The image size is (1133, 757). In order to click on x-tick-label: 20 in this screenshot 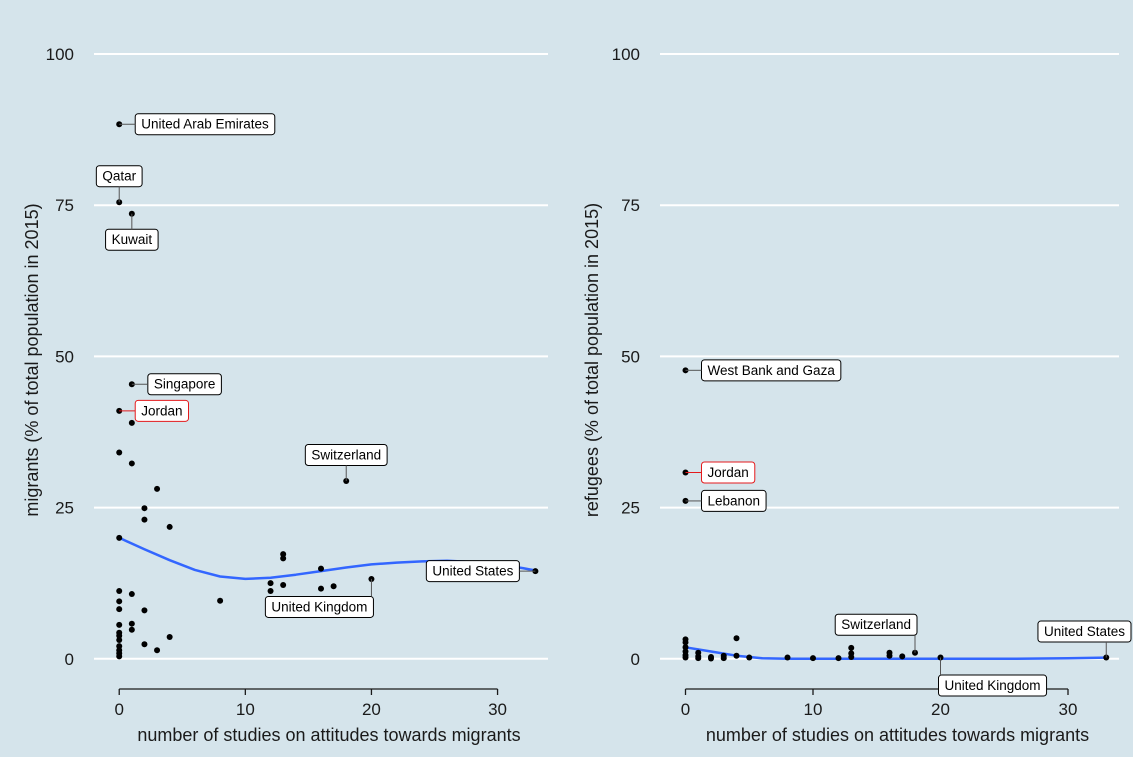, I will do `click(371, 709)`.